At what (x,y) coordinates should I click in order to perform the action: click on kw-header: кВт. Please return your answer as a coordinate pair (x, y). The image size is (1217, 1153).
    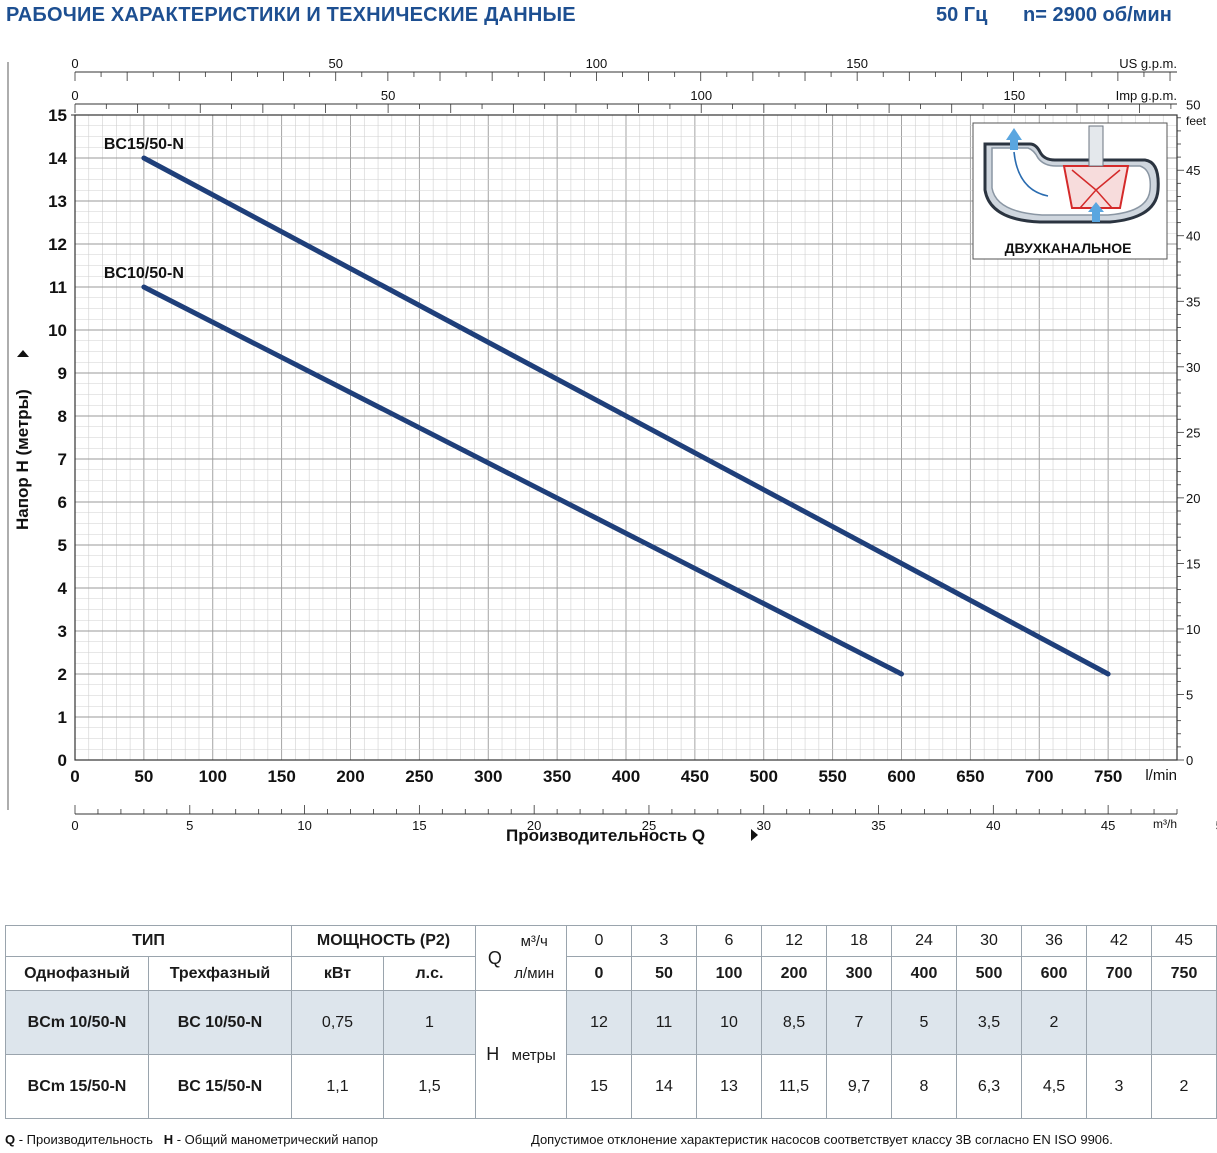
    Looking at the image, I should click on (337, 973).